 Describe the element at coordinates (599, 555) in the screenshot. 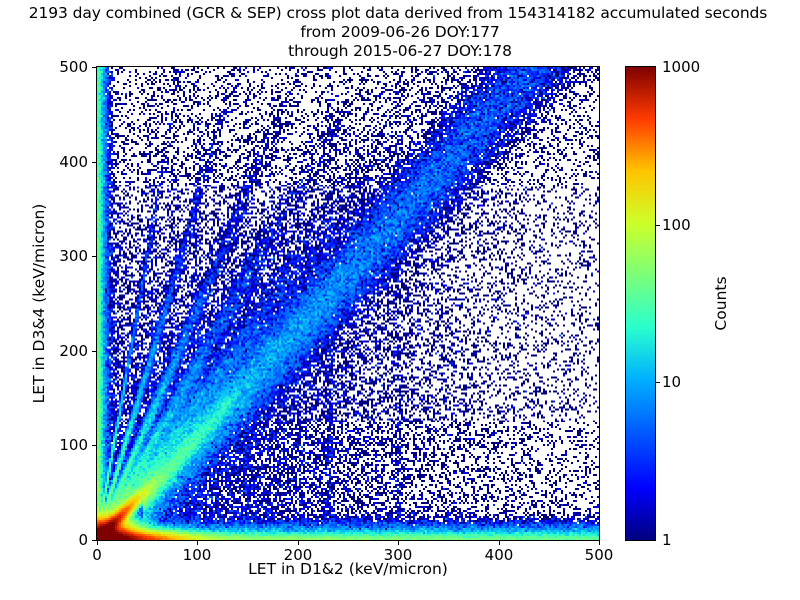

I see `x-tick-label: 500` at that location.